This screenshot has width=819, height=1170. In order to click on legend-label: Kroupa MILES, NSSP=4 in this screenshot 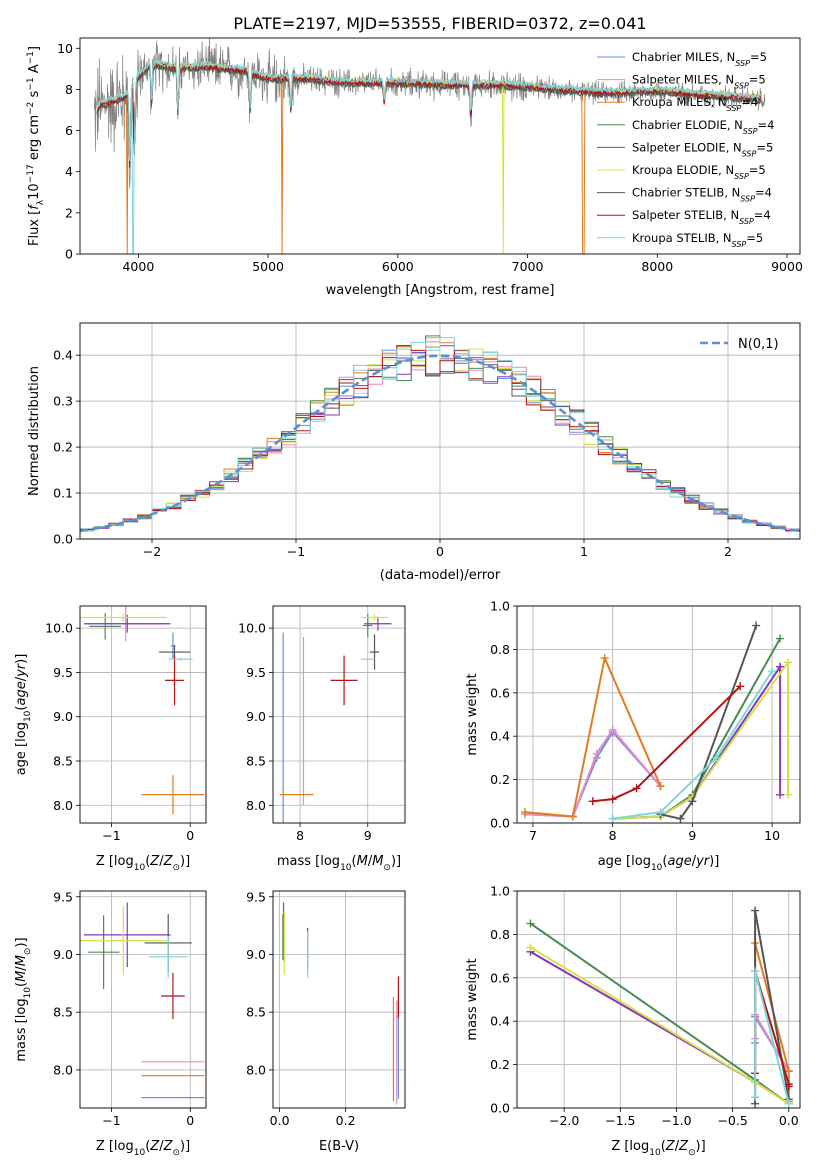, I will do `click(695, 104)`.